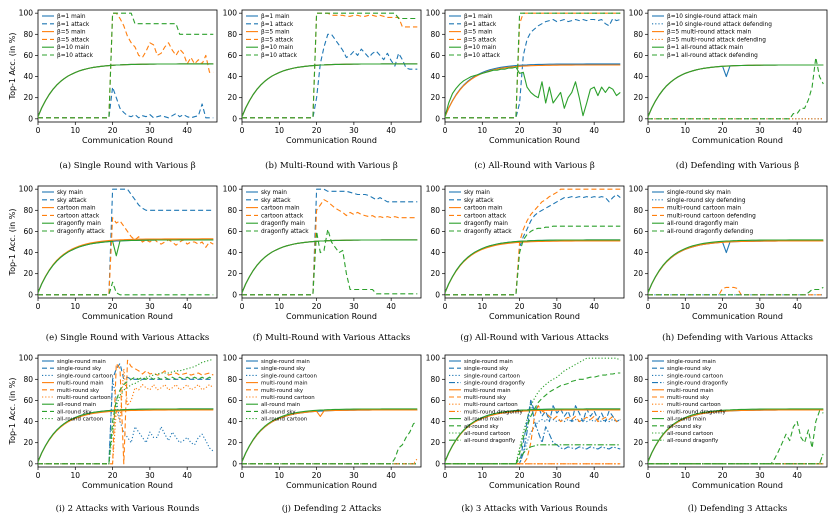 Image resolution: width=830 pixels, height=523 pixels. What do you see at coordinates (285, 232) in the screenshot?
I see `legend-entry: dragonfly attack` at bounding box center [285, 232].